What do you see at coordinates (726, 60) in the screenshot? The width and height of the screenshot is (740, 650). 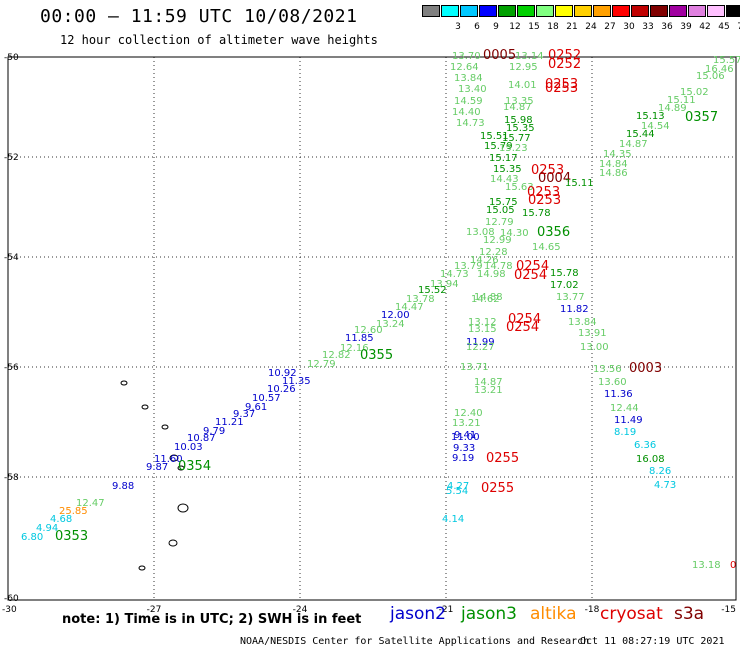 I see `wave-height-label: 15.57` at bounding box center [726, 60].